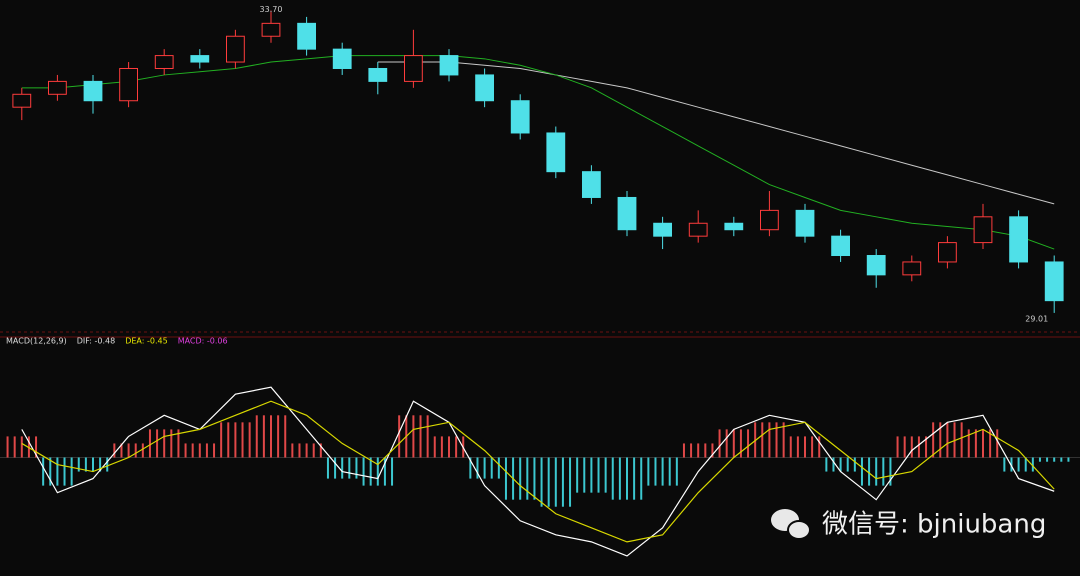 This screenshot has height=576, width=1080. I want to click on legend-label: DIF: -0.48, so click(96, 341).